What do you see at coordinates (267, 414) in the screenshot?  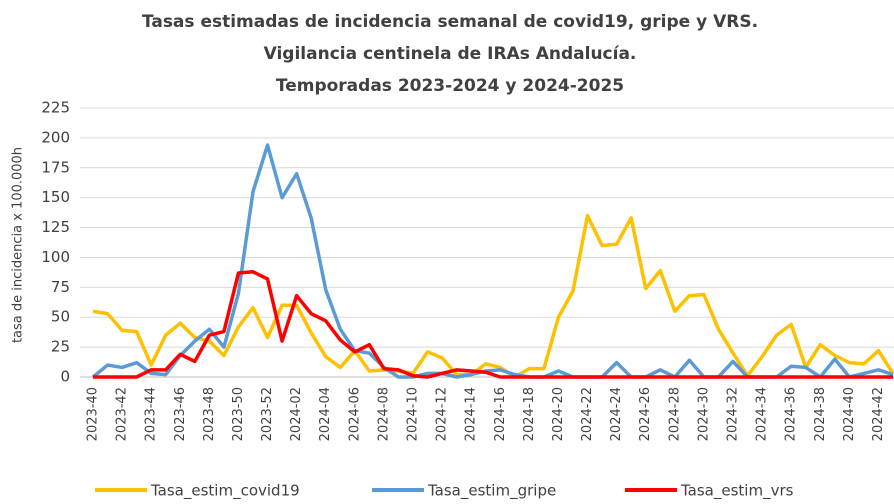 I see `x-tick-label: 2023-52` at bounding box center [267, 414].